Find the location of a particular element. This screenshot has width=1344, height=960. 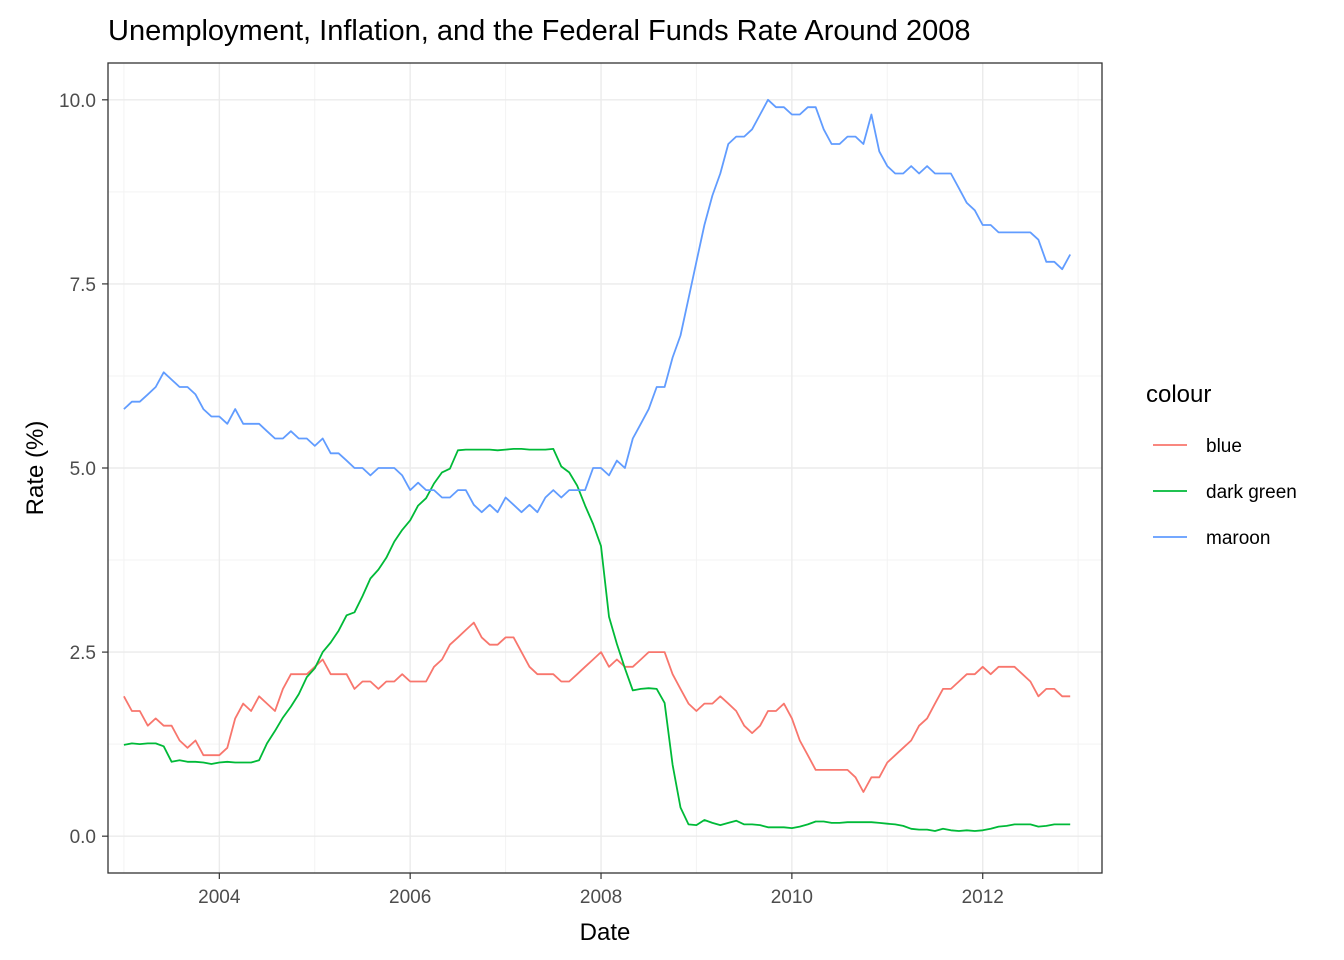

legend-title: colour is located at coordinates (1178, 394).